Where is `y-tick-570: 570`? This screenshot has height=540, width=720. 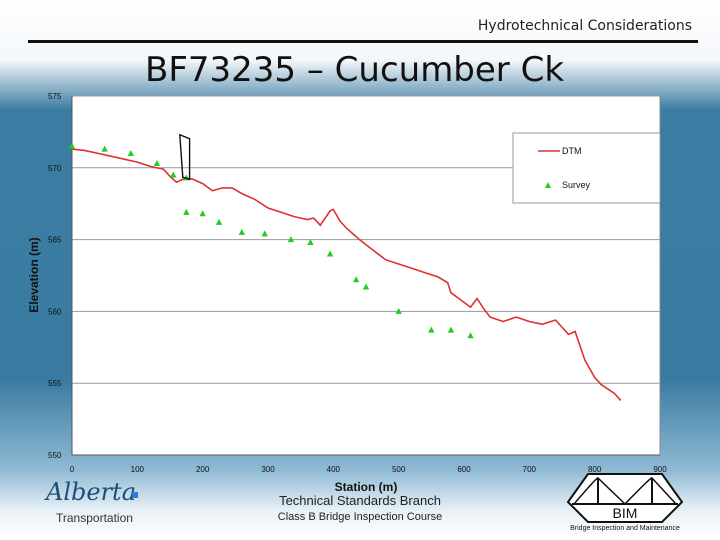 y-tick-570: 570 is located at coordinates (55, 168).